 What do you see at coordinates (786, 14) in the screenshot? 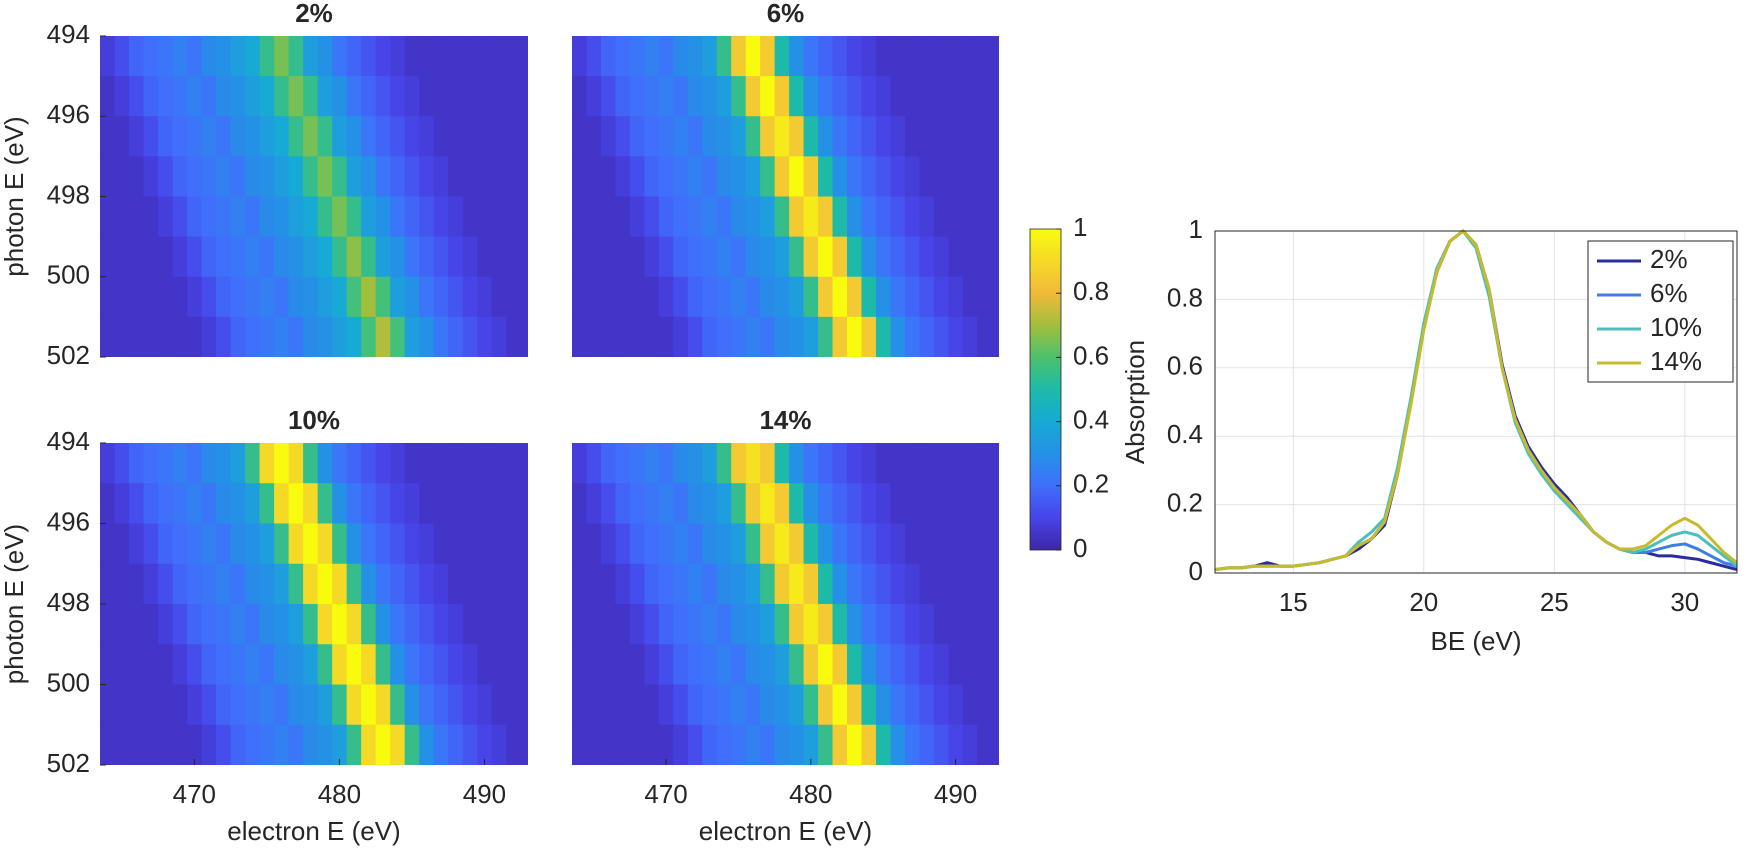
I see `panel-title: 6%` at bounding box center [786, 14].